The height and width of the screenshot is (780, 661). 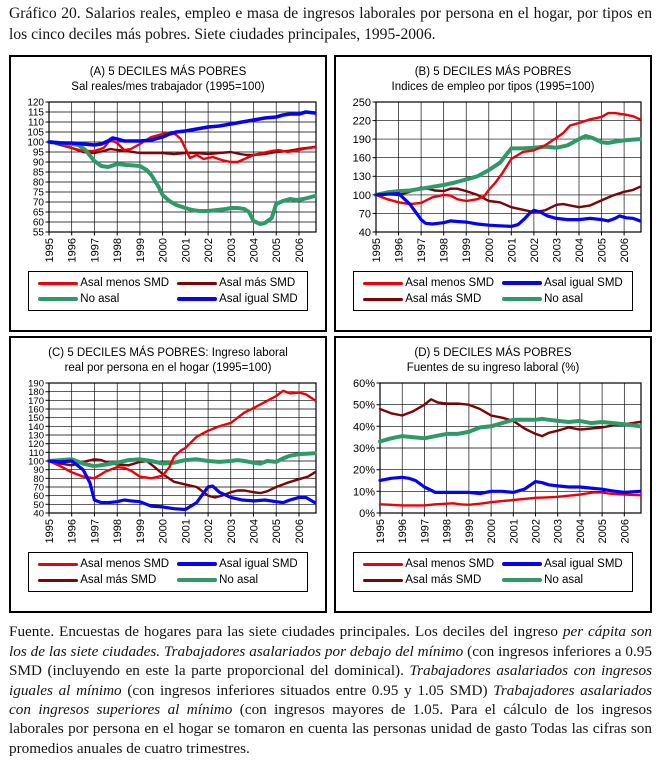 What do you see at coordinates (58, 283) in the screenshot?
I see `legend-swatch-asal_menos` at bounding box center [58, 283].